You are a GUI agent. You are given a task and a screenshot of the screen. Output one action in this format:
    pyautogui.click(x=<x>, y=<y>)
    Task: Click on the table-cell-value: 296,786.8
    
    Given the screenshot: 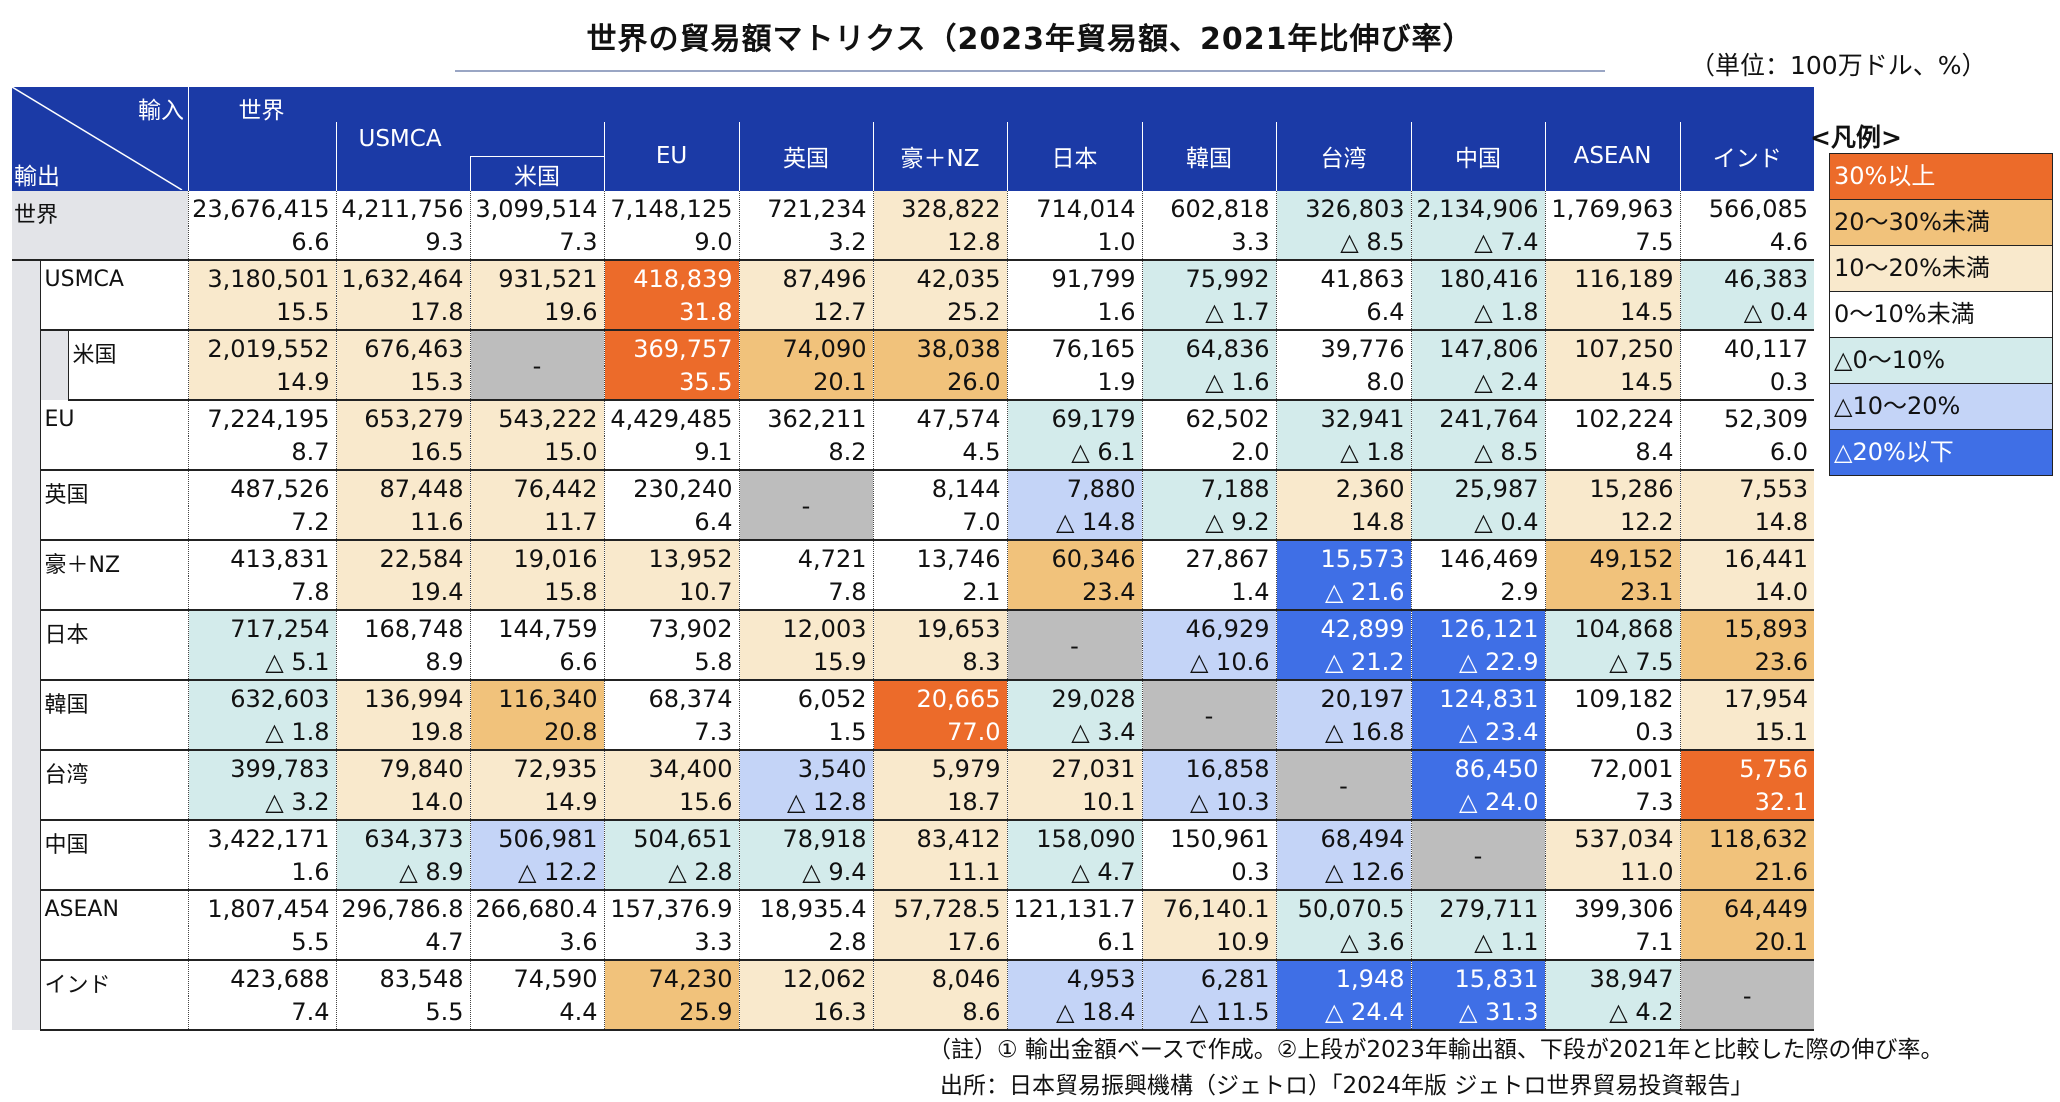 What is the action you would take?
    pyautogui.click(x=402, y=907)
    